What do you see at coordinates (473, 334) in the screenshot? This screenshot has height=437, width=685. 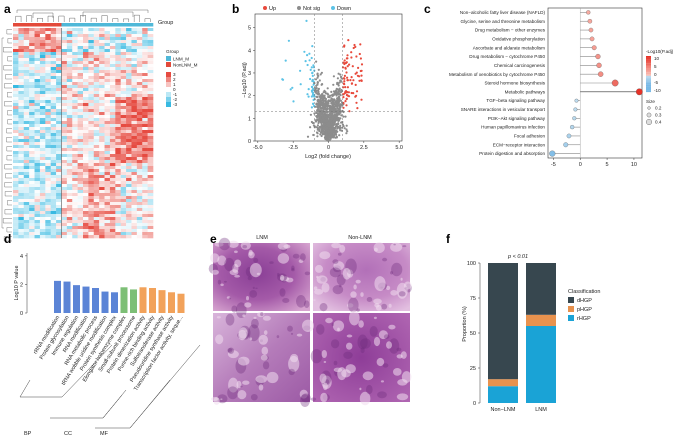 I see `y-tick-label: 50` at bounding box center [473, 334].